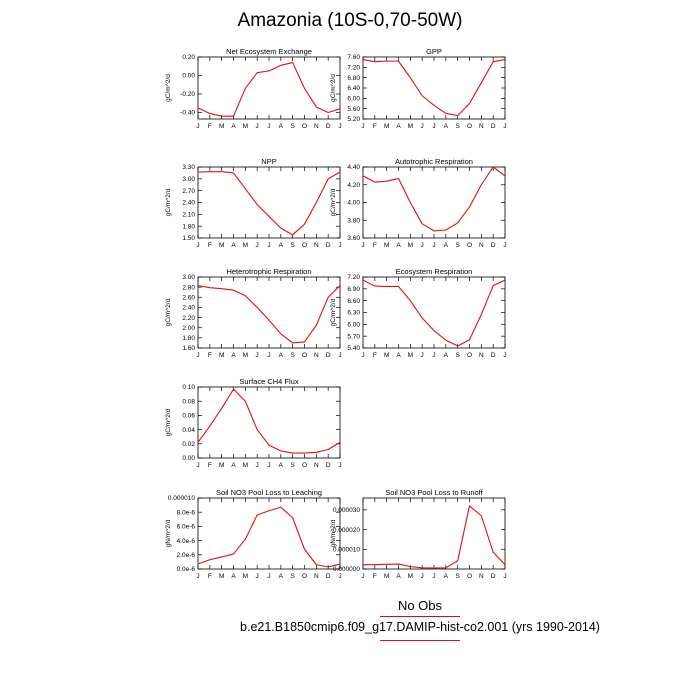  I want to click on legend-label: No Obs, so click(420, 605).